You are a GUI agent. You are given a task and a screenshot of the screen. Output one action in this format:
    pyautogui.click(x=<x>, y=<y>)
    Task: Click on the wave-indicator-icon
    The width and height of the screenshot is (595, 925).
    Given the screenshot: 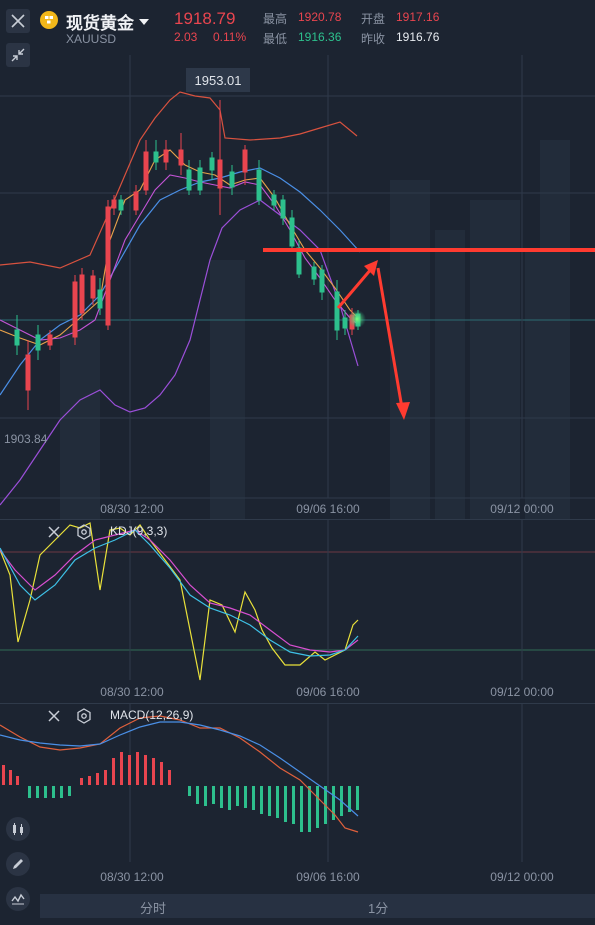 What is the action you would take?
    pyautogui.click(x=18, y=899)
    